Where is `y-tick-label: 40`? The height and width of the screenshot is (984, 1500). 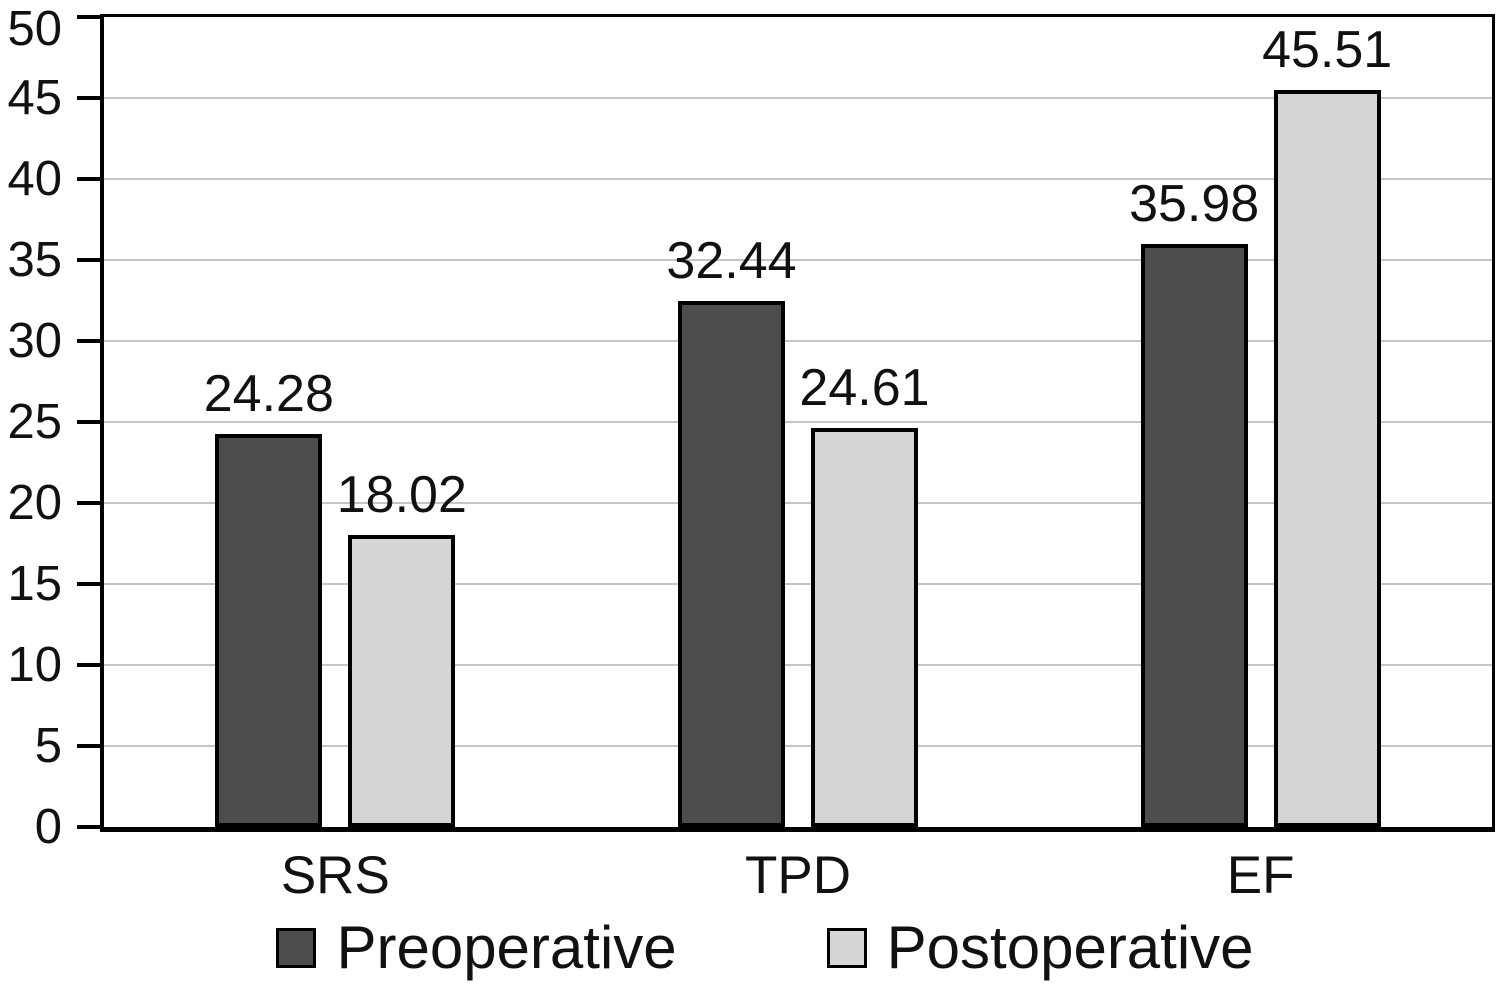
y-tick-label: 40 is located at coordinates (34, 179).